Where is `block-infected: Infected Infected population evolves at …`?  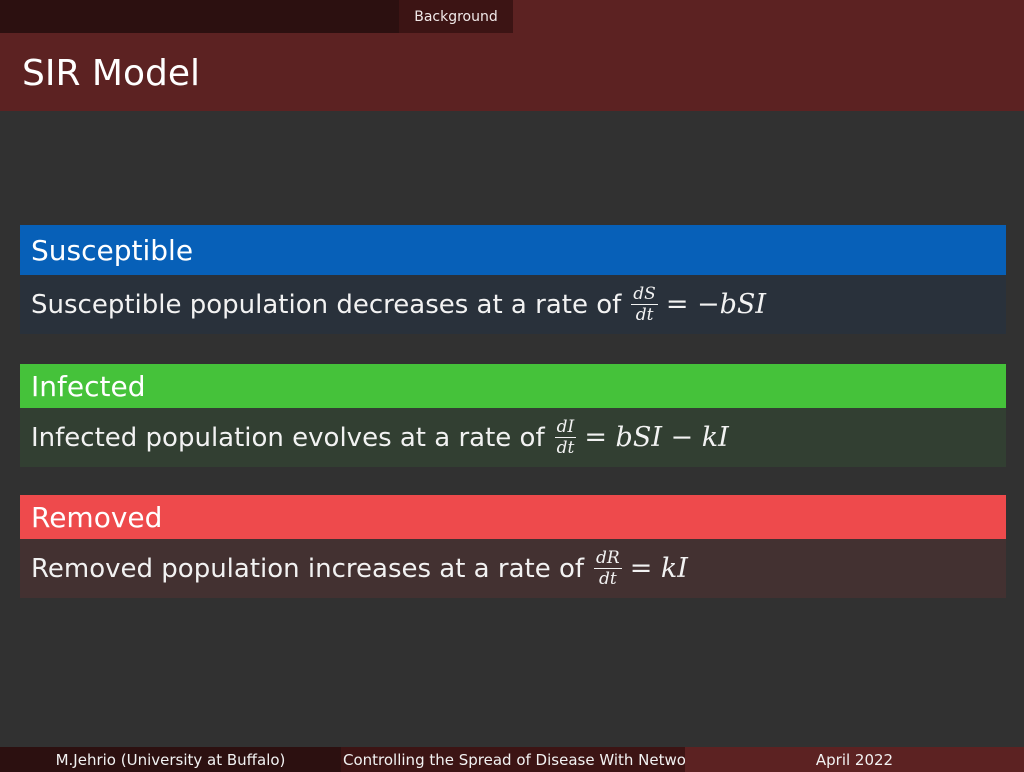 block-infected: Infected Infected population evolves at … is located at coordinates (513, 415).